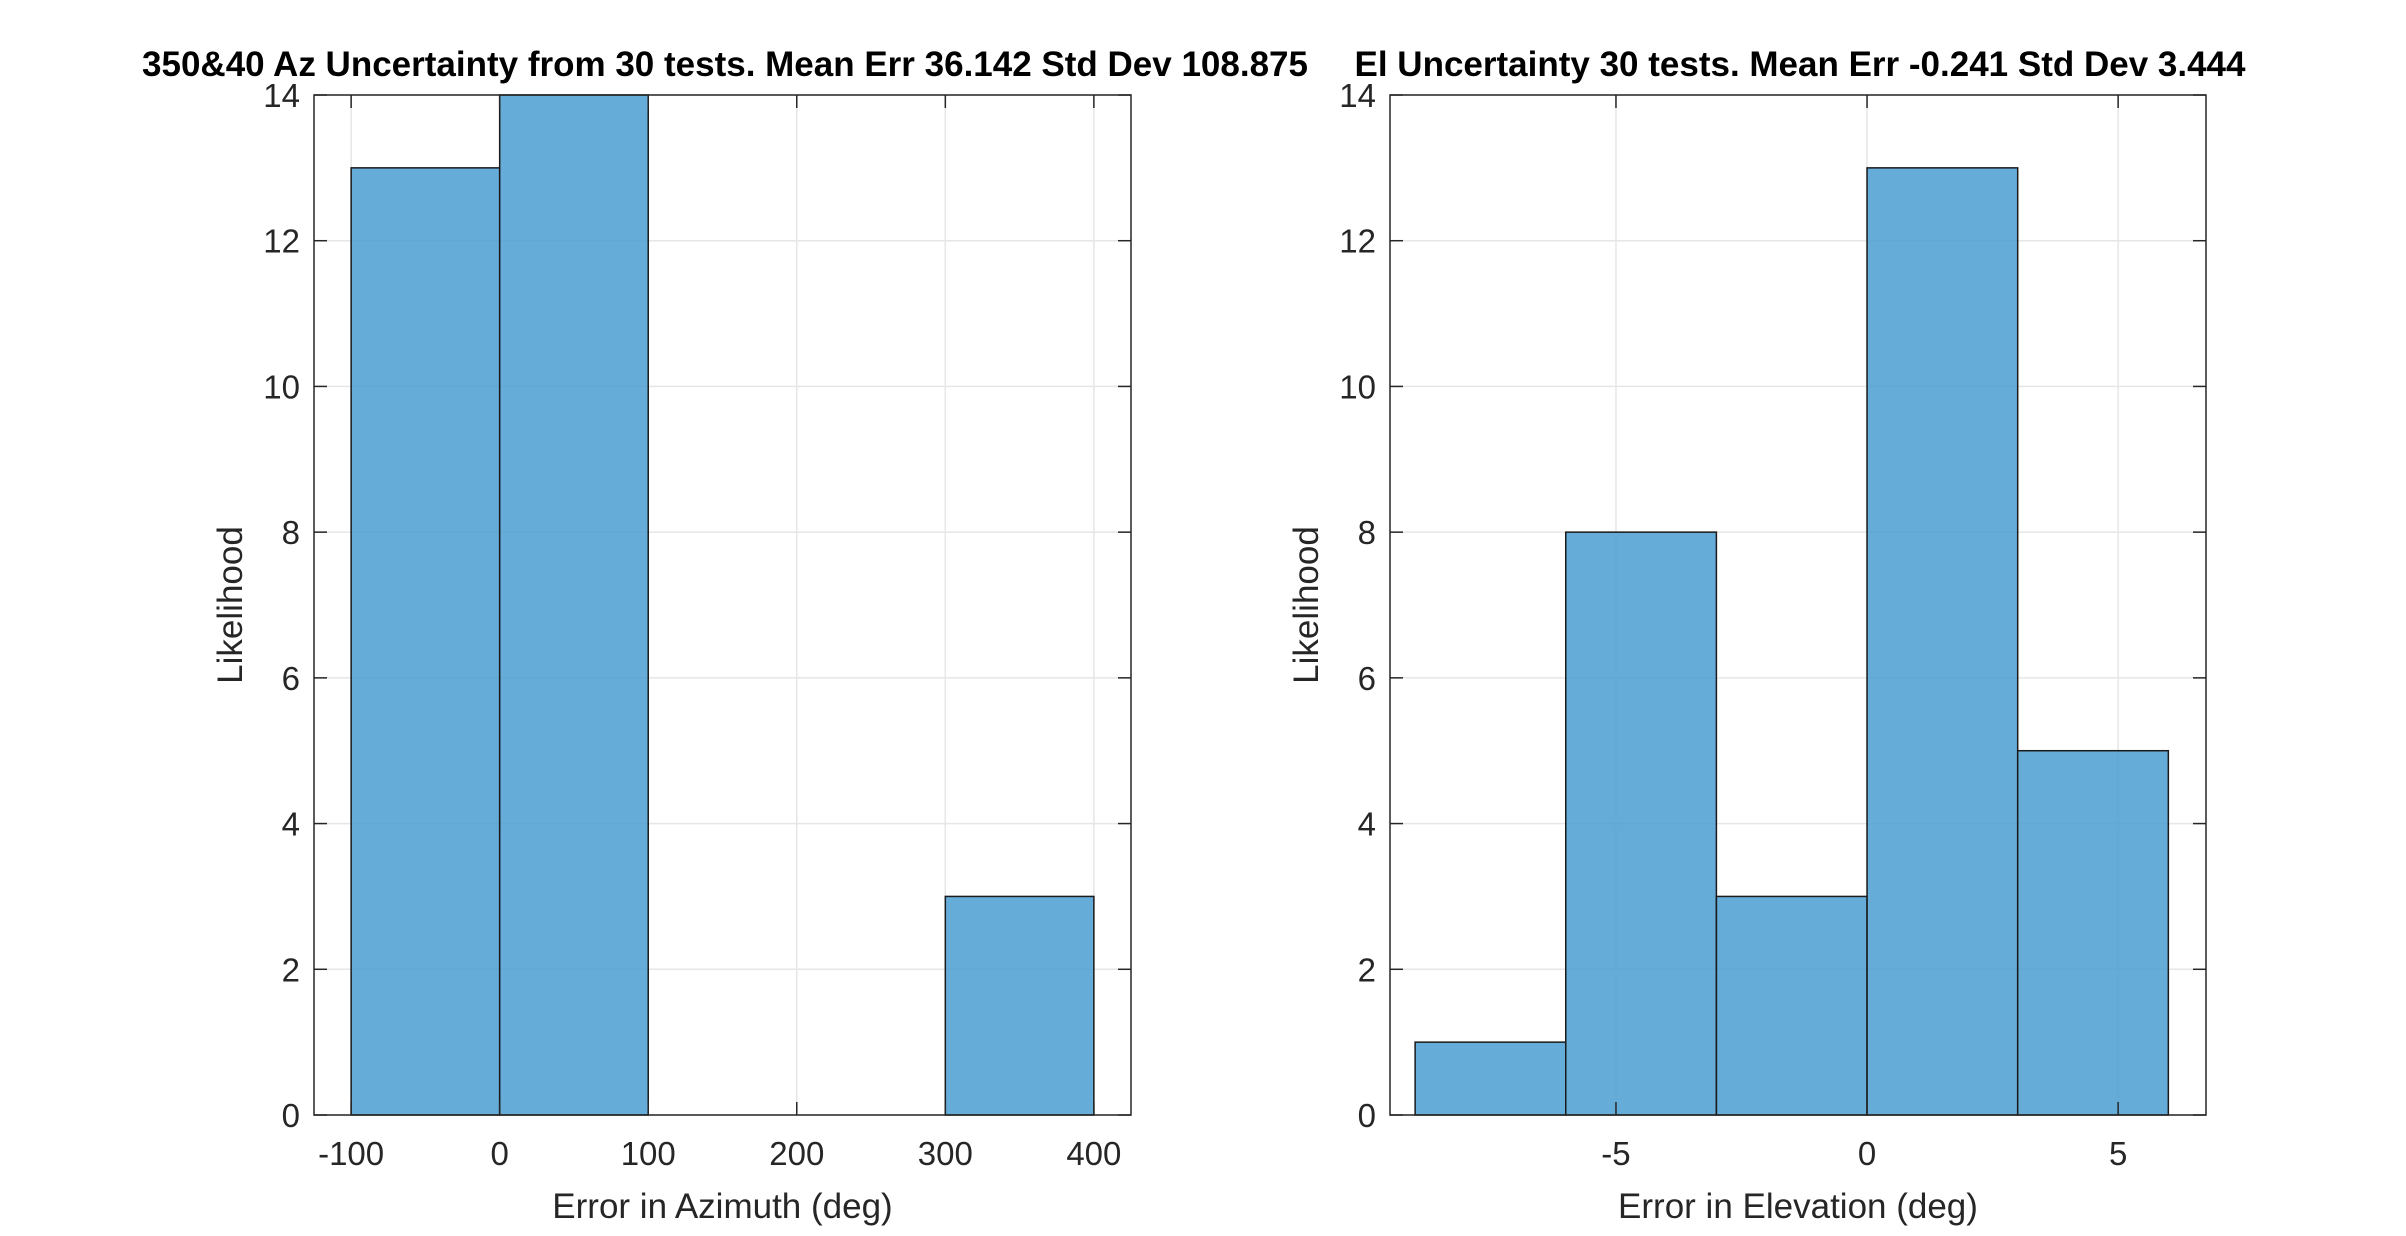 The height and width of the screenshot is (1236, 2406). What do you see at coordinates (1357, 386) in the screenshot?
I see `elevation-y-tick-label: 10` at bounding box center [1357, 386].